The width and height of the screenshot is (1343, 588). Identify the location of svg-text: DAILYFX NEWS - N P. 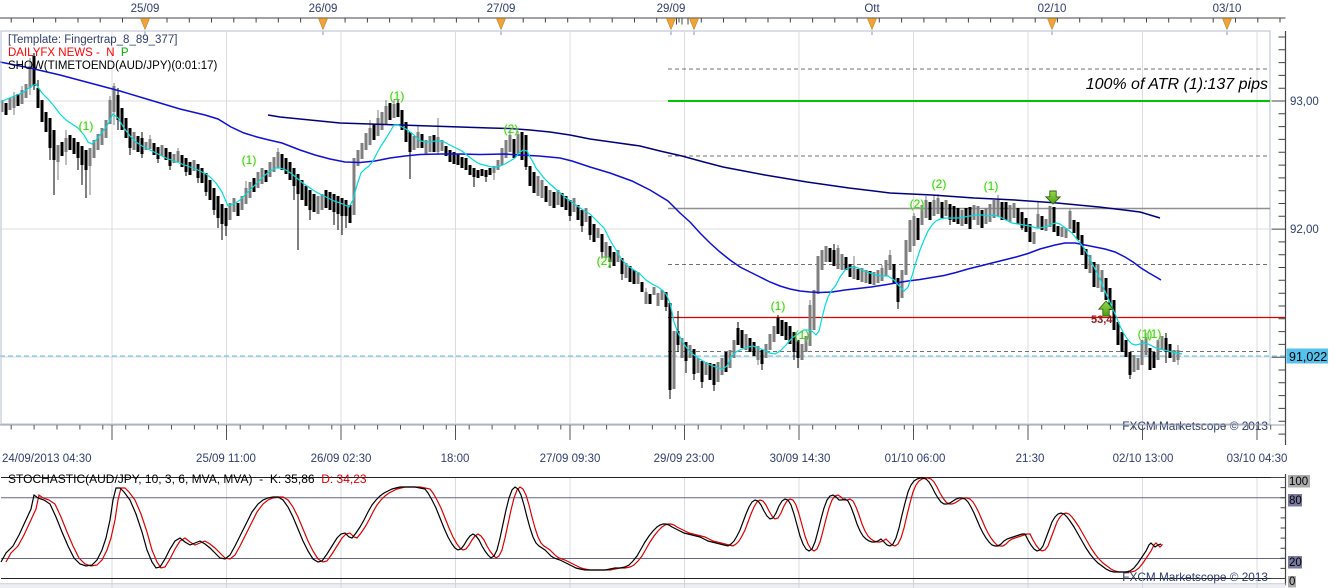
(68, 53).